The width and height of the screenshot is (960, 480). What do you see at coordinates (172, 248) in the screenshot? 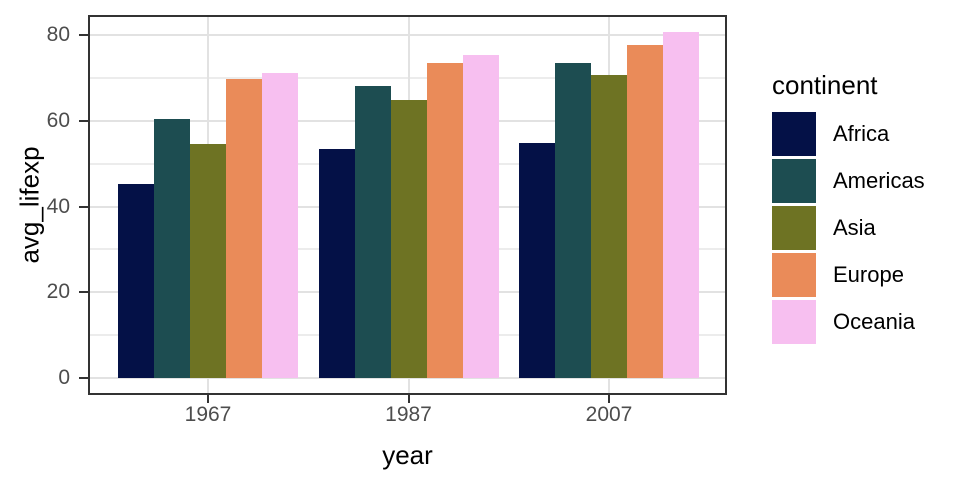
I see `bar-americas-1967` at bounding box center [172, 248].